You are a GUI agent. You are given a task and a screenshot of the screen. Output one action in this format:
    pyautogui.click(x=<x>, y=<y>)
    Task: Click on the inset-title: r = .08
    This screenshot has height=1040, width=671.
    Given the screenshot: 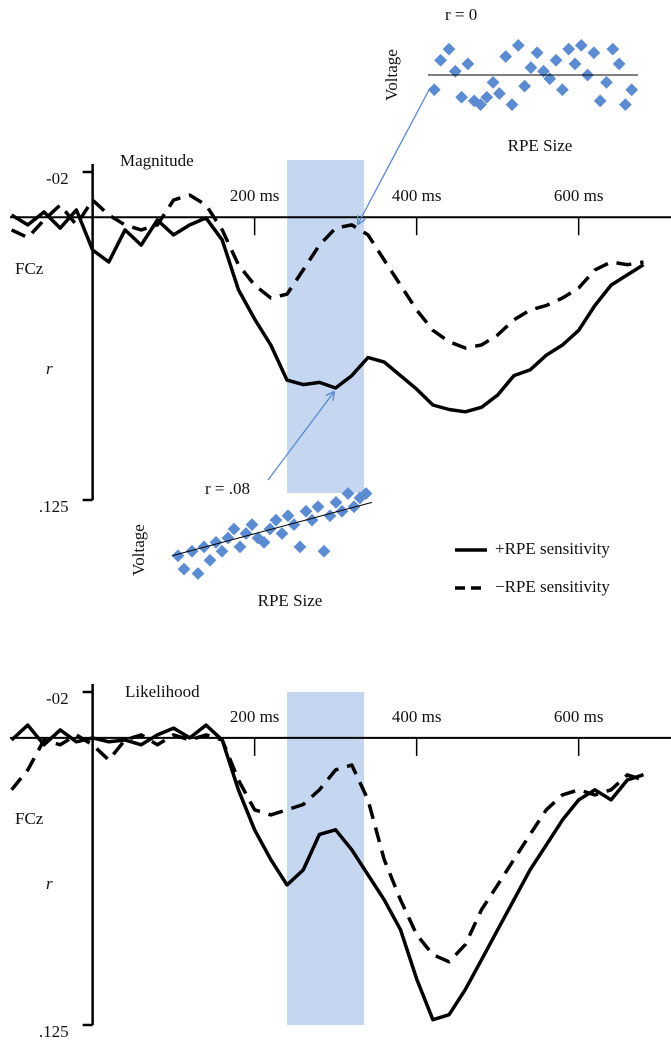 What is the action you would take?
    pyautogui.click(x=227, y=488)
    